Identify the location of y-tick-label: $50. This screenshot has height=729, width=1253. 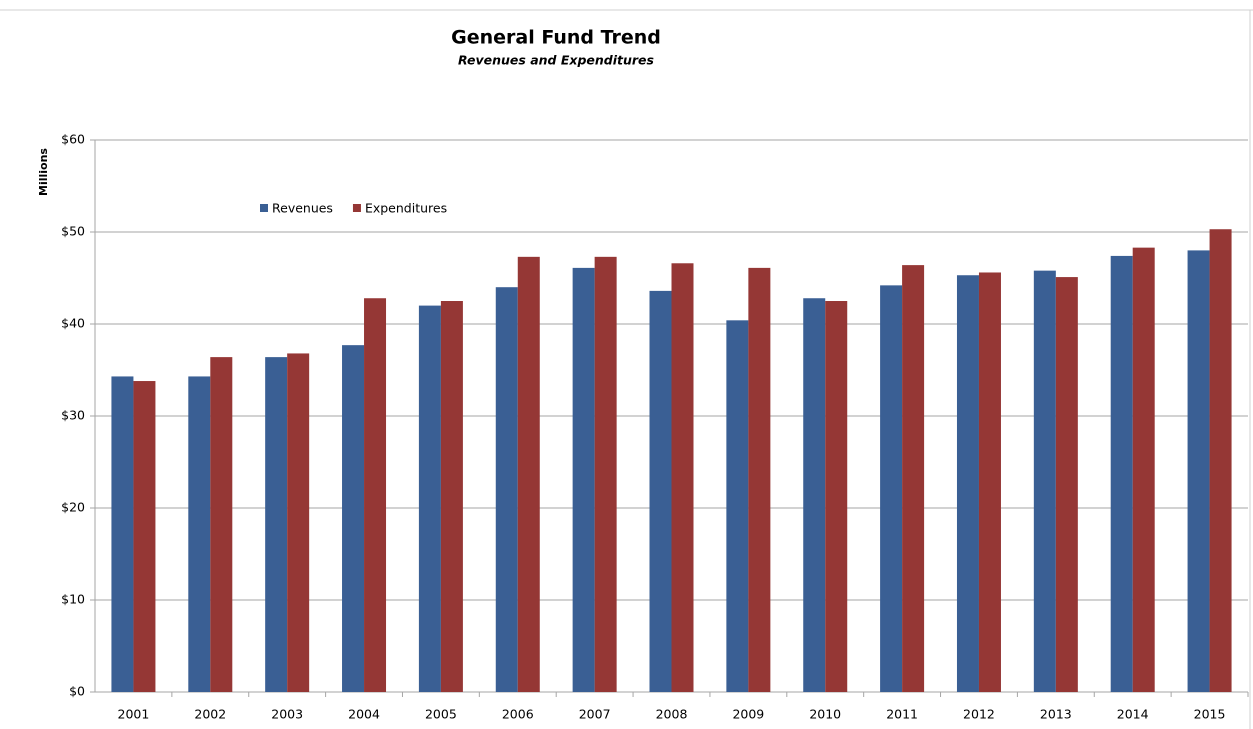
(73, 231).